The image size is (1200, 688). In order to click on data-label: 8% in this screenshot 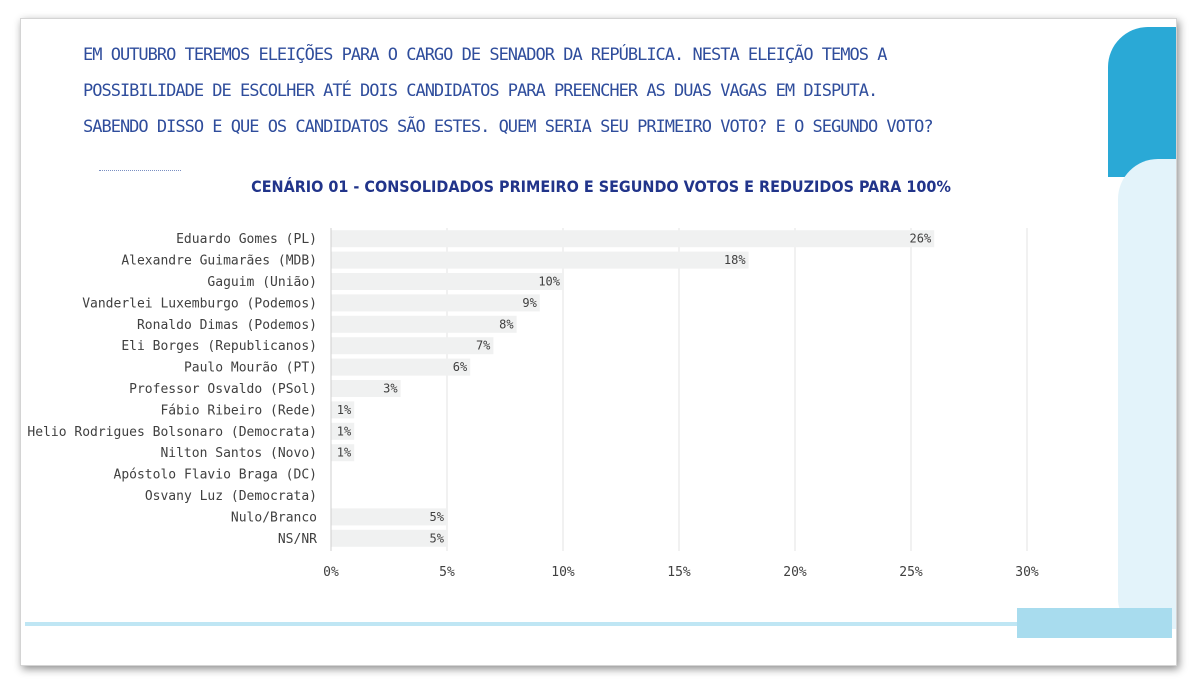, I will do `click(506, 324)`.